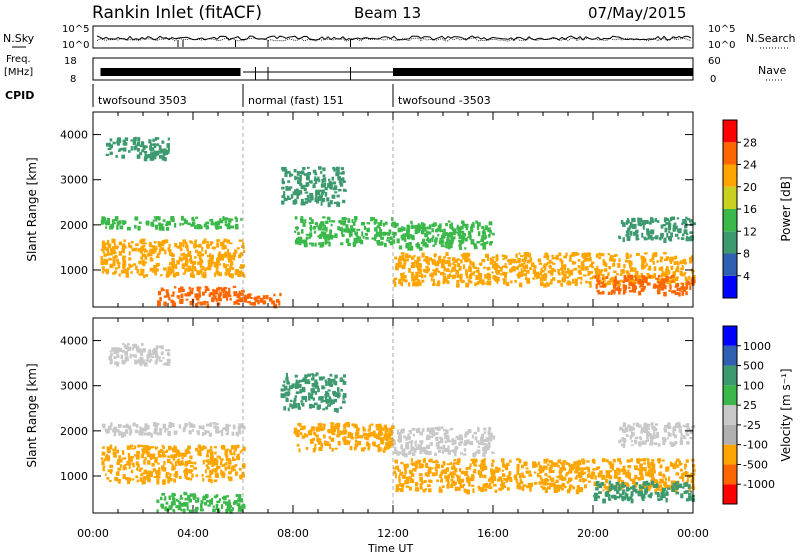 The width and height of the screenshot is (800, 558). I want to click on colorbar-tick-label: 24, so click(750, 165).